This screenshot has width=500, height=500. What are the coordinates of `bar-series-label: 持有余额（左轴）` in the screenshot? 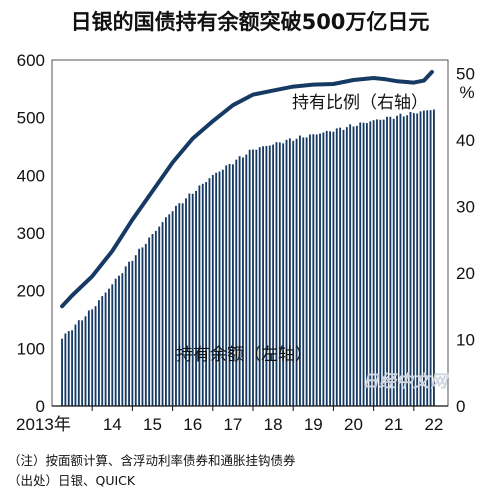 It's located at (244, 355).